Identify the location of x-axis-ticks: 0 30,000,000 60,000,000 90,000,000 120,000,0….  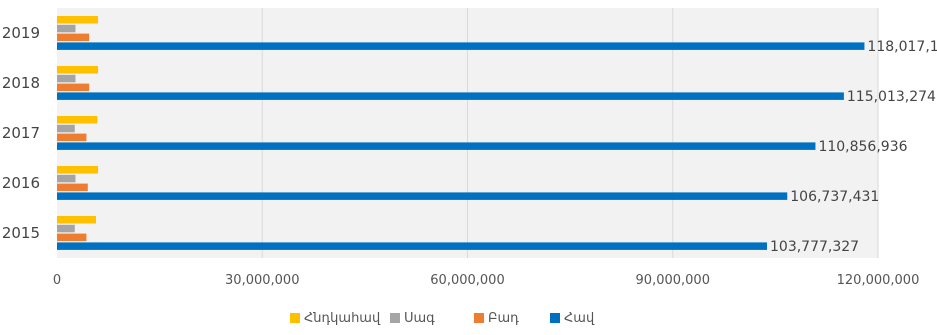
(486, 280).